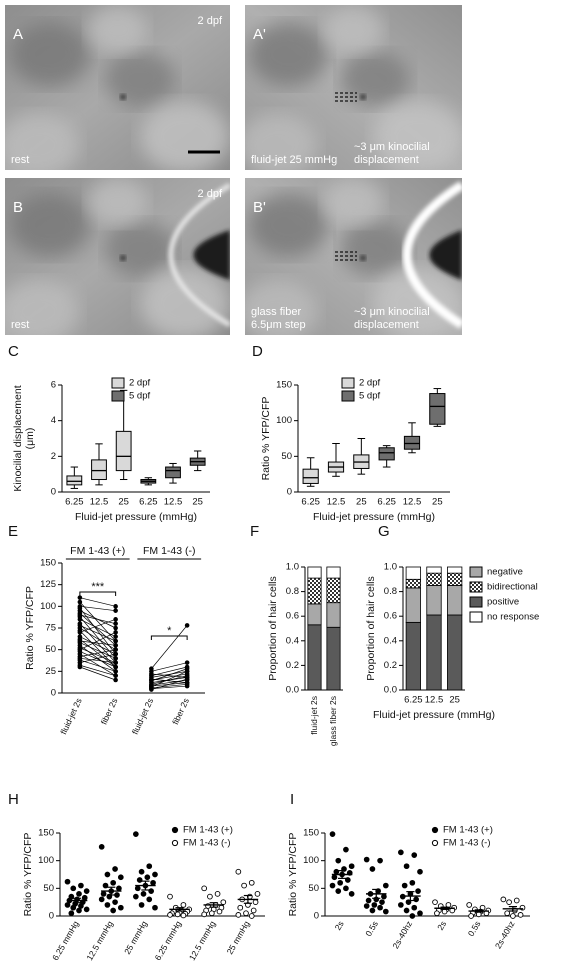  What do you see at coordinates (46, 860) in the screenshot?
I see `y-tick-label: 100` at bounding box center [46, 860].